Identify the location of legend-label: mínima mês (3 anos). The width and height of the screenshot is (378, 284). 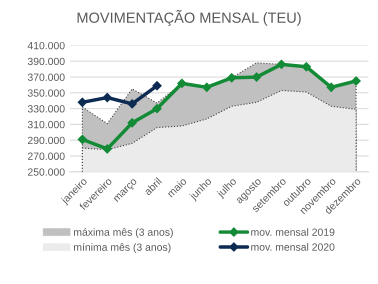
(122, 248).